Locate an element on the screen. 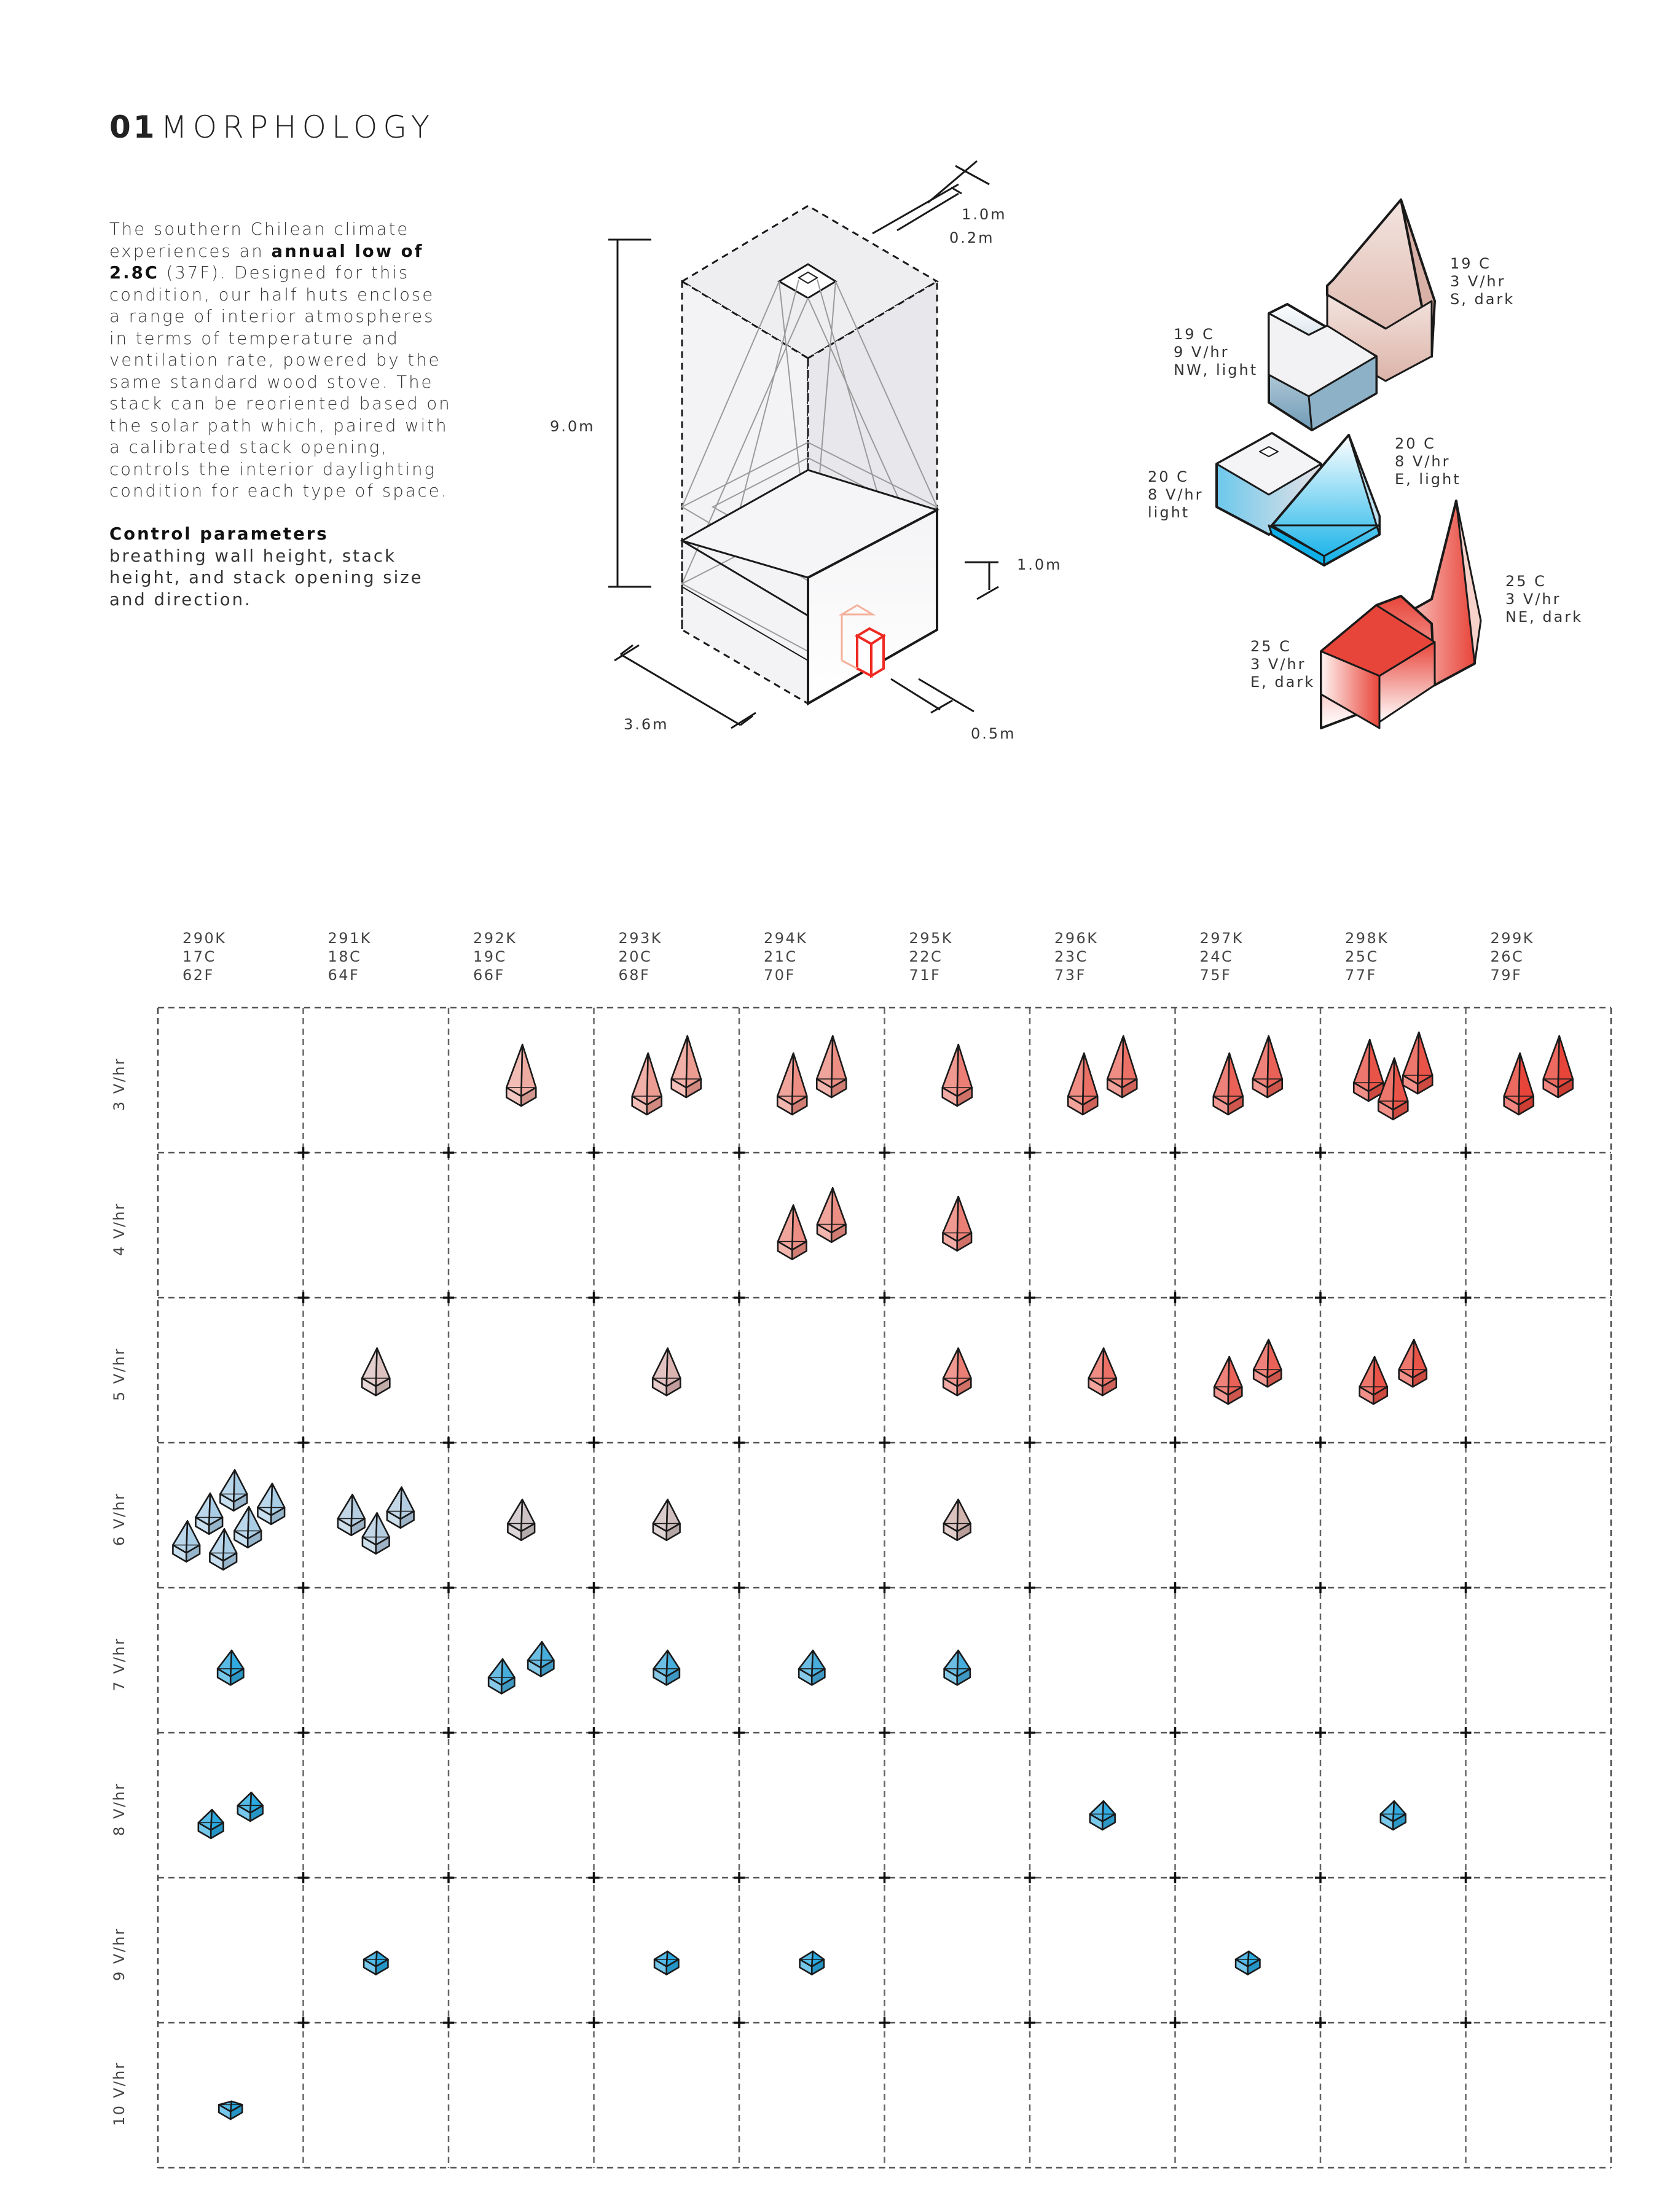 The image size is (1659, 2212). column-header-line: 20C is located at coordinates (635, 956).